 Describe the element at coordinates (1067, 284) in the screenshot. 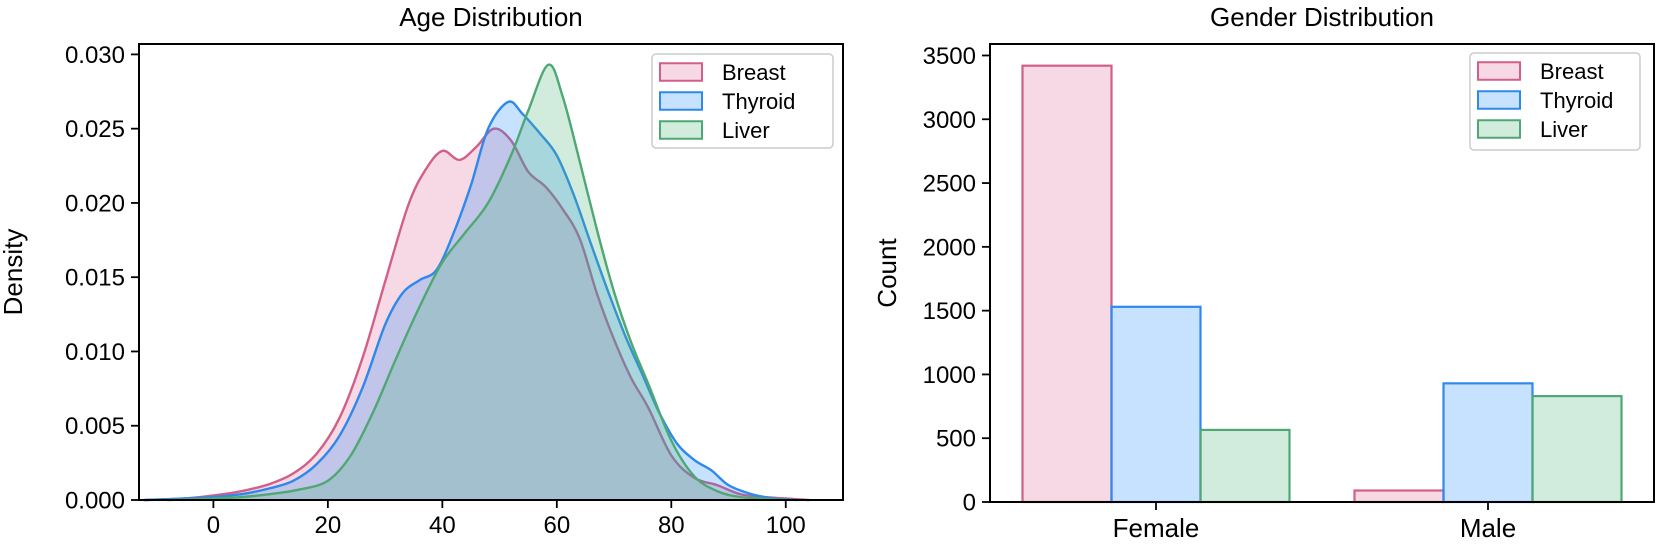

I see `bar-female-breast` at that location.